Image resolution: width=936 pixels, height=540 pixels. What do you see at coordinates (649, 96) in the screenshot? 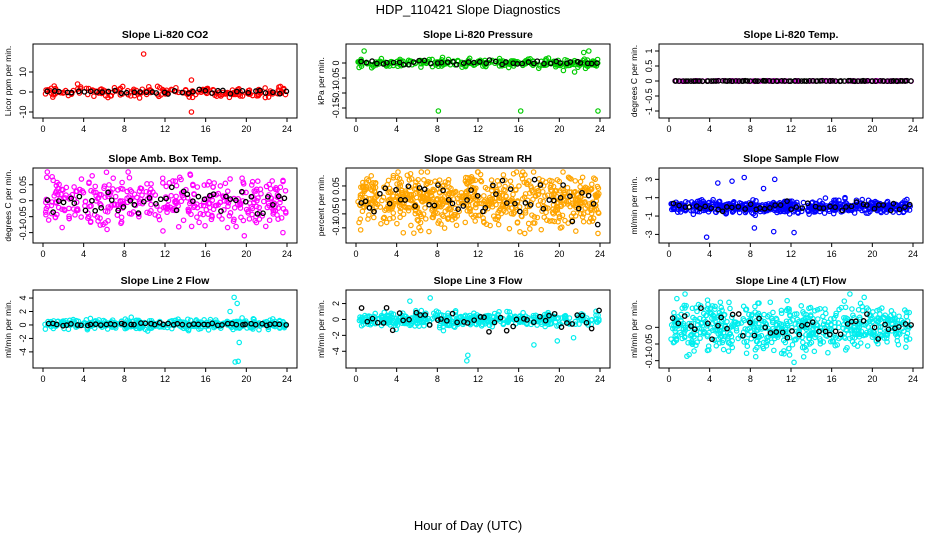
I see `y-tick-label: -0.5` at bounding box center [649, 96].